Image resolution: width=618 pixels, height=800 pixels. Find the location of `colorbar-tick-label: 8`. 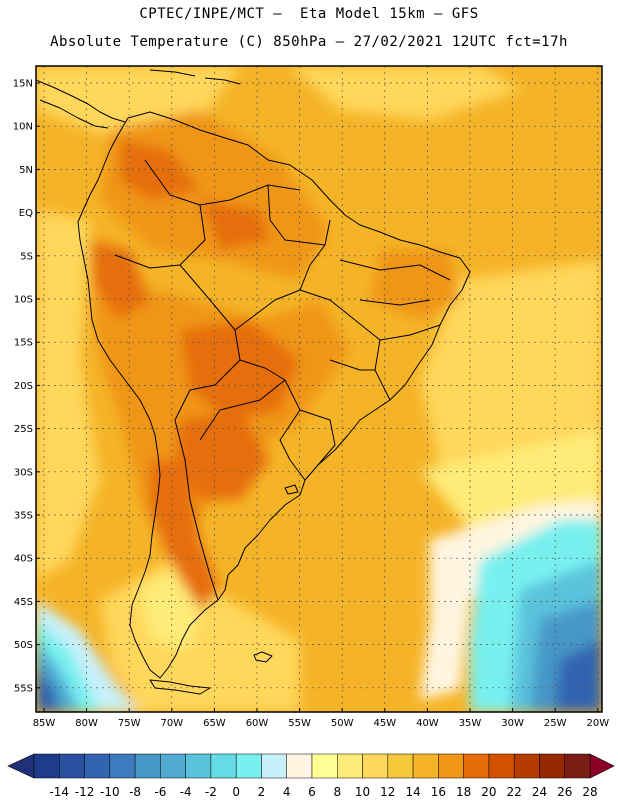

colorbar-tick-label: 8 is located at coordinates (337, 792).